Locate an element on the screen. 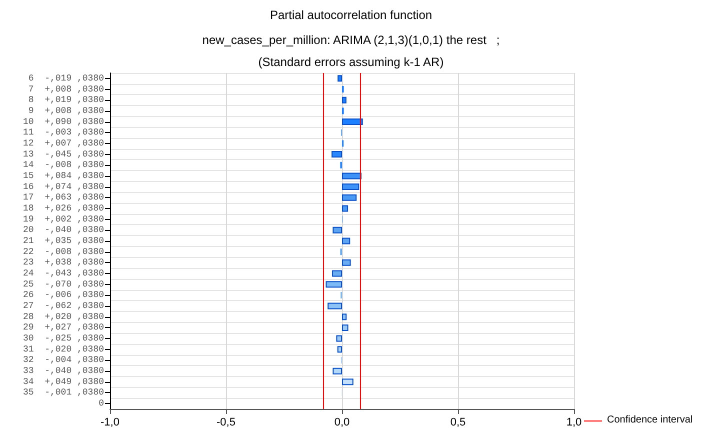 The width and height of the screenshot is (702, 429). y-tick-label: 0 is located at coordinates (101, 403).